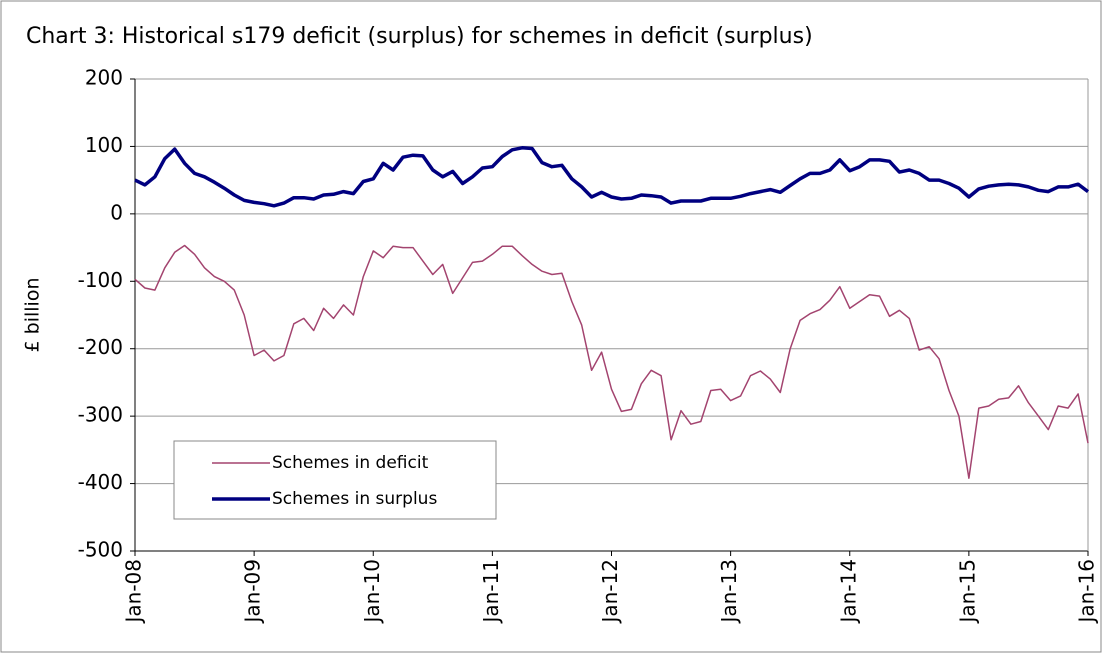 This screenshot has width=1110, height=657. I want to click on y-tick-label: -500, so click(100, 550).